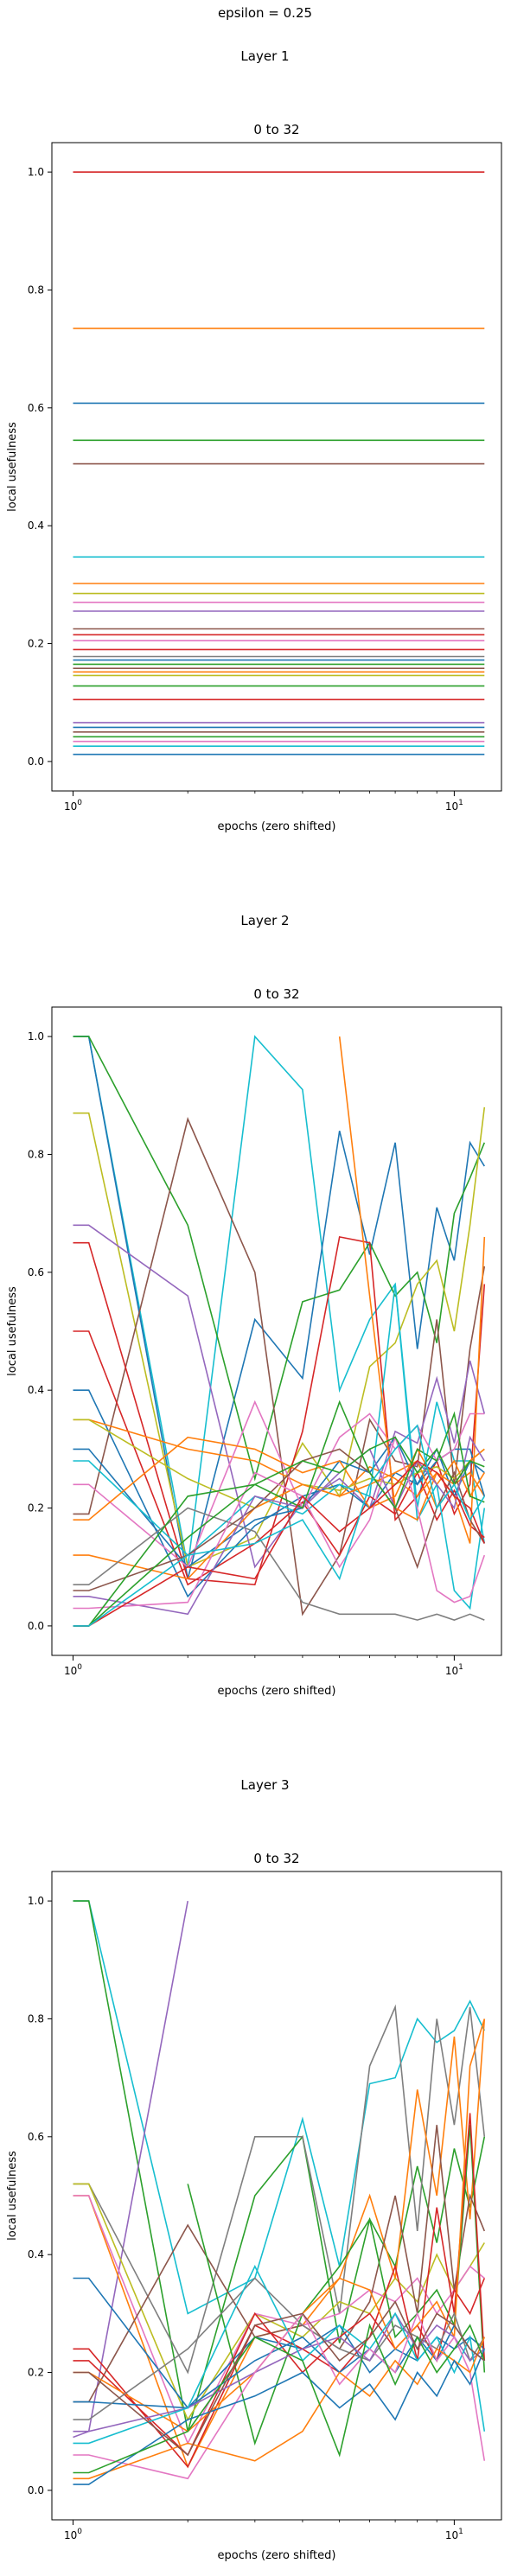 This screenshot has width=530, height=2576. What do you see at coordinates (265, 13) in the screenshot?
I see `figure-suptitle: epsilon = 0.25` at bounding box center [265, 13].